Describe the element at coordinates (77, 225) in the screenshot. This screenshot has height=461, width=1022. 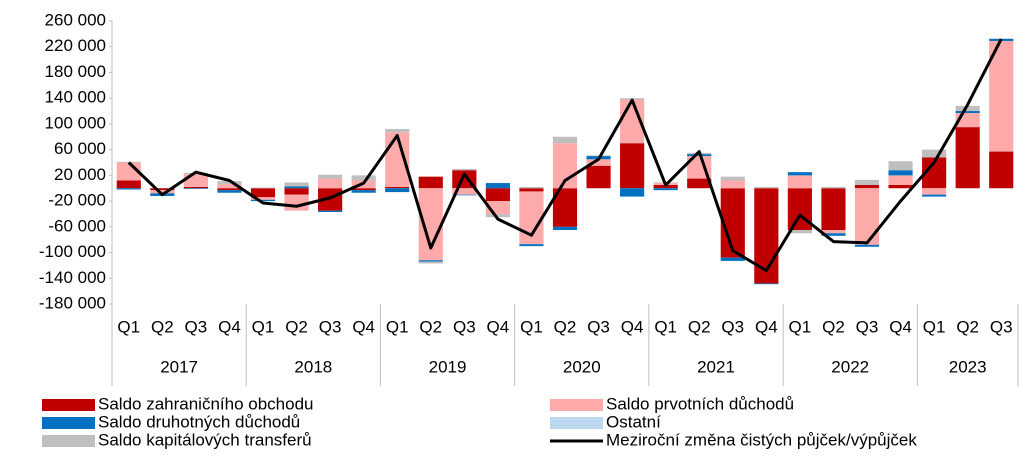
I see `y-tick-label: -60 000` at that location.